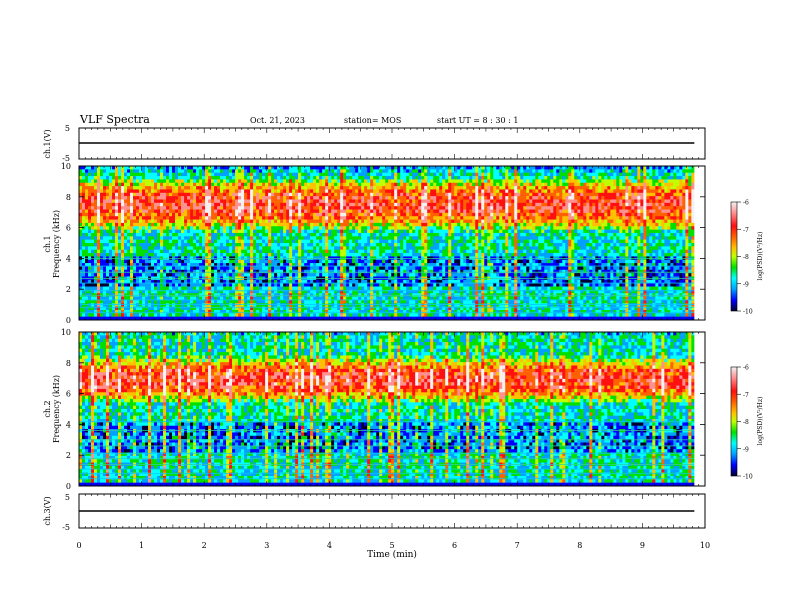  Describe the element at coordinates (760, 421) in the screenshot. I see `ch2-colorbar-label: log(PSD)(V²/Hz)` at that location.